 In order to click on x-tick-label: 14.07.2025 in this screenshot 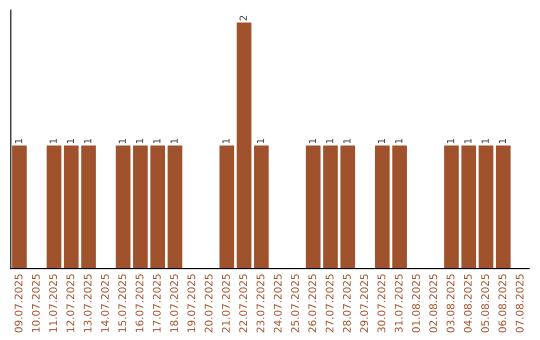, I will do `click(104, 303)`.